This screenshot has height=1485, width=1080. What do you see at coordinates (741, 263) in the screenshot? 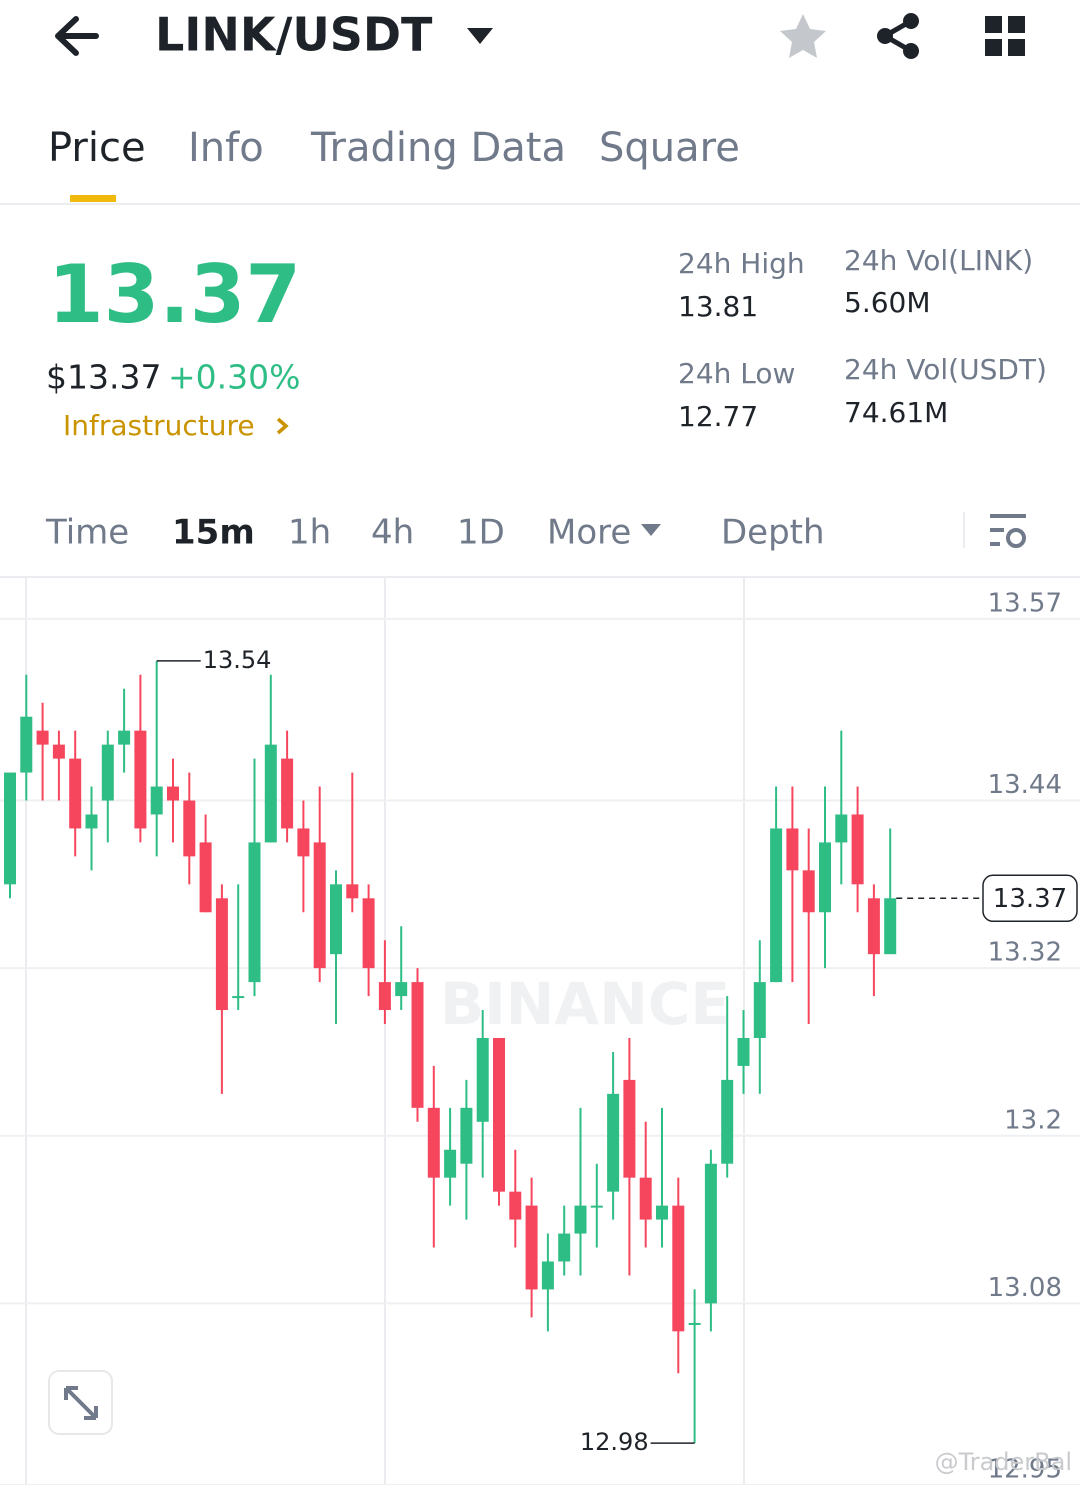
I see `stat-label: 24h High` at bounding box center [741, 263].